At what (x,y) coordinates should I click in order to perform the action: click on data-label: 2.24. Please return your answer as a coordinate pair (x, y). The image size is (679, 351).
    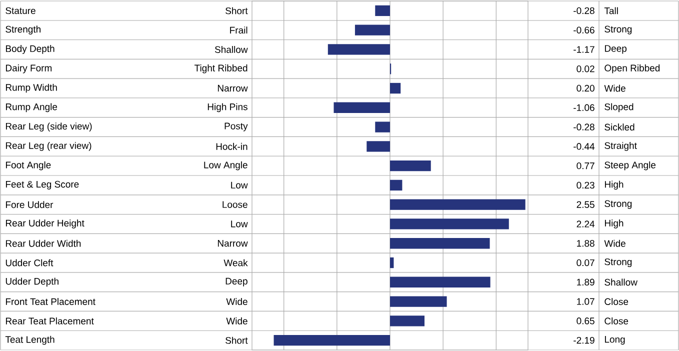
    Looking at the image, I should click on (585, 224).